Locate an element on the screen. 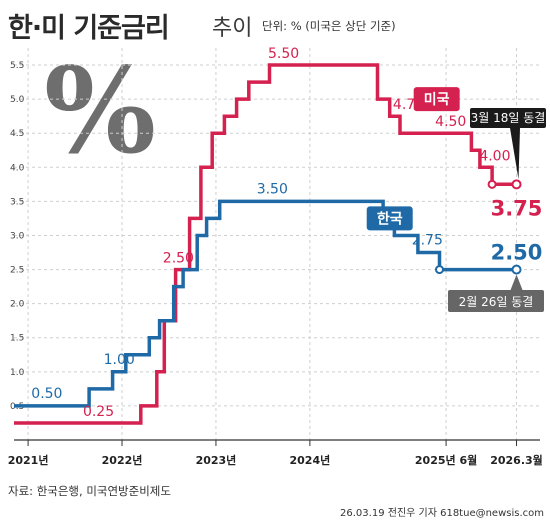  unit-note: 단위: % (미국은 상단 기준) is located at coordinates (329, 26).